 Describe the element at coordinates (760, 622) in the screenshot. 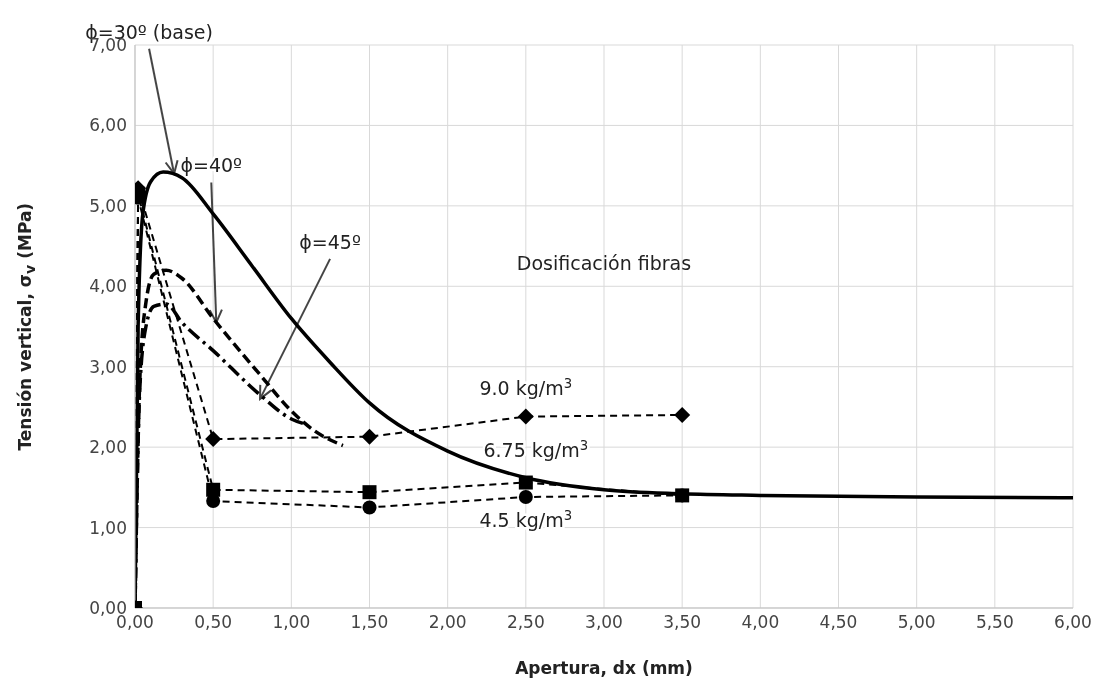

I see `x-tick-label: 4,00` at that location.